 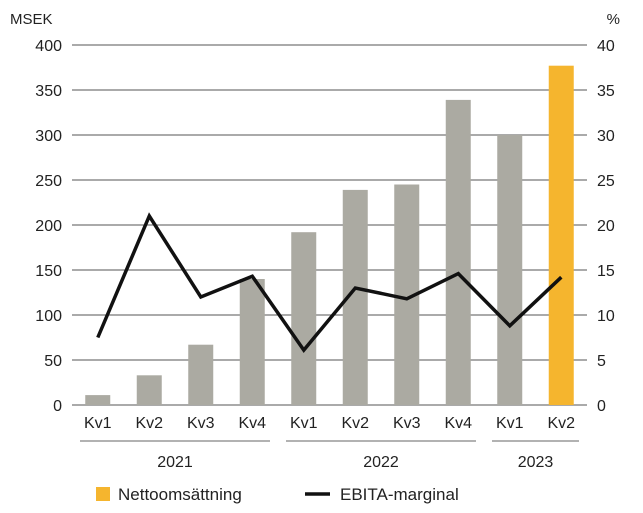 I want to click on left-axis-unit: MSEK, so click(x=31, y=19).